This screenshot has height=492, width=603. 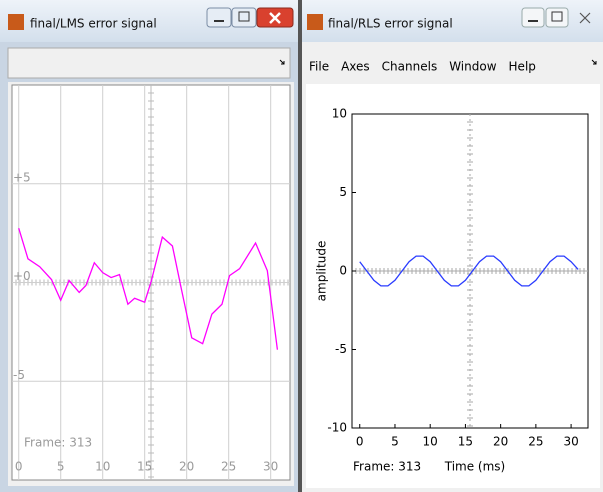 I want to click on toolbar, so click(x=149, y=63).